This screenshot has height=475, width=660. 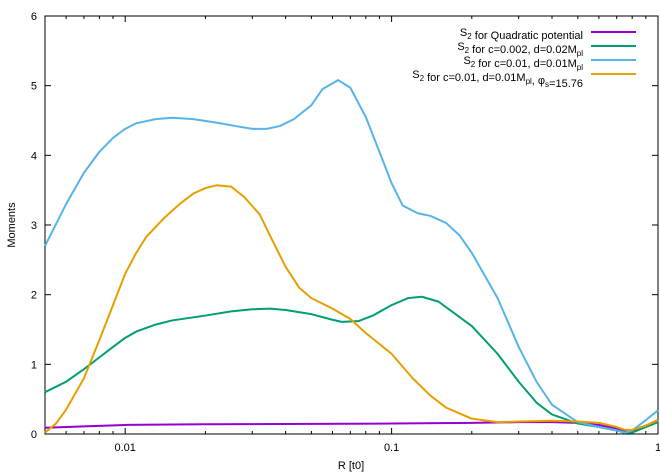 I want to click on y-tick-label: 2, so click(x=34, y=296).